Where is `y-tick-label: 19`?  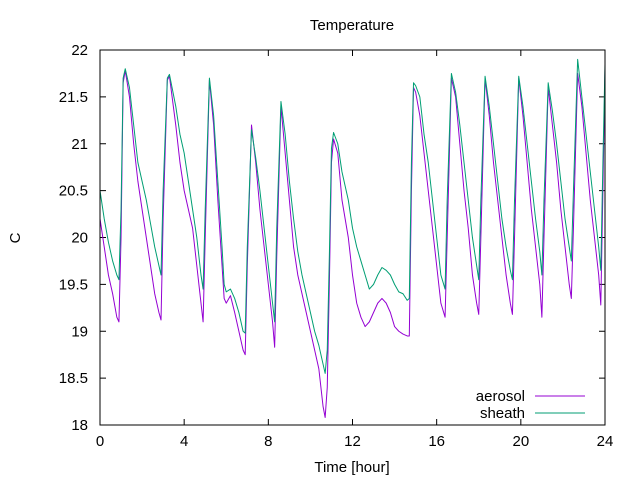 y-tick-label: 19 is located at coordinates (79, 331).